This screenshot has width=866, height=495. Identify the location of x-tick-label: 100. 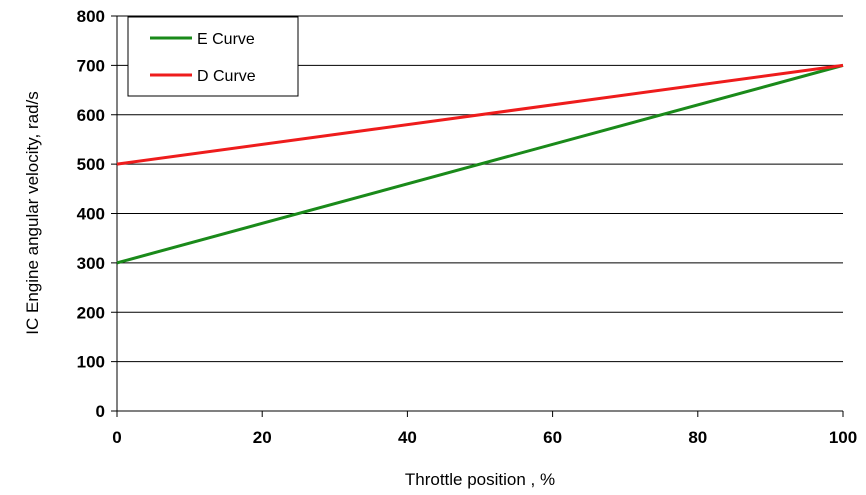
(843, 437).